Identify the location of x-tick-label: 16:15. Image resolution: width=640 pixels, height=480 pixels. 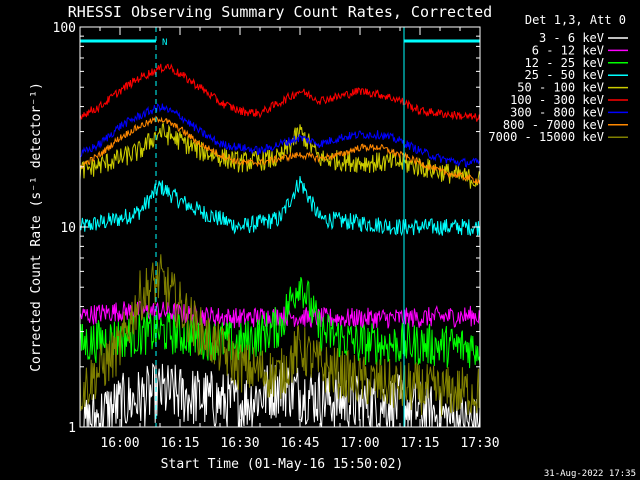
(179, 443).